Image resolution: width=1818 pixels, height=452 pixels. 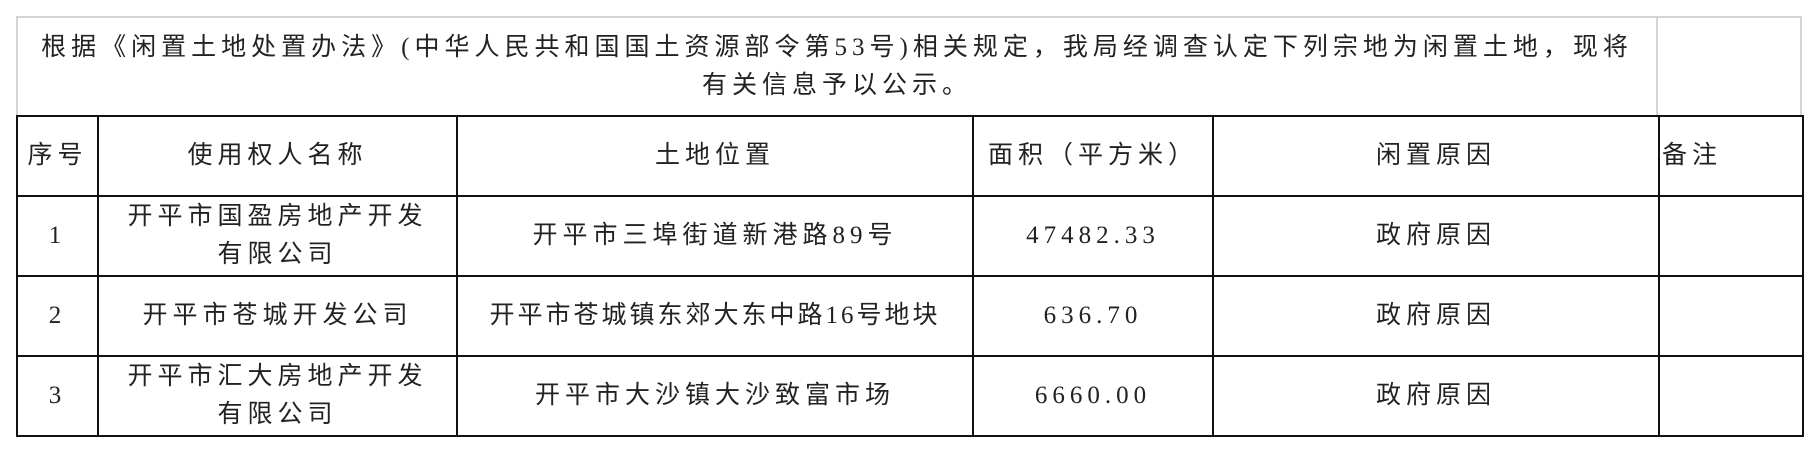 What do you see at coordinates (715, 396) in the screenshot?
I see `row-location: 开平市大沙镇大沙致富市场` at bounding box center [715, 396].